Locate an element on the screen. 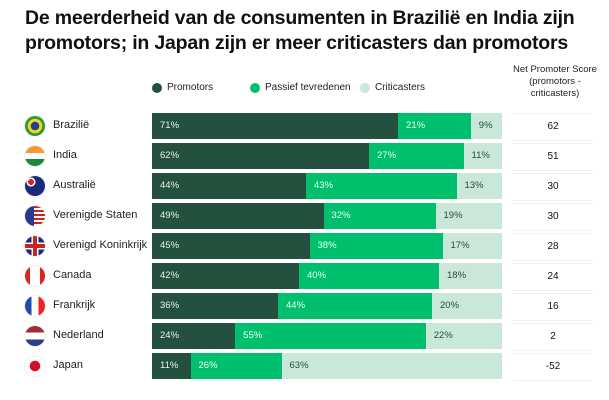 The height and width of the screenshot is (400, 609). category-label: Nederland is located at coordinates (78, 335).